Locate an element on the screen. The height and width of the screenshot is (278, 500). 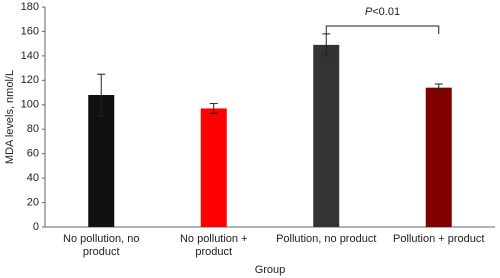
y-tick-label: 40 is located at coordinates (33, 178).